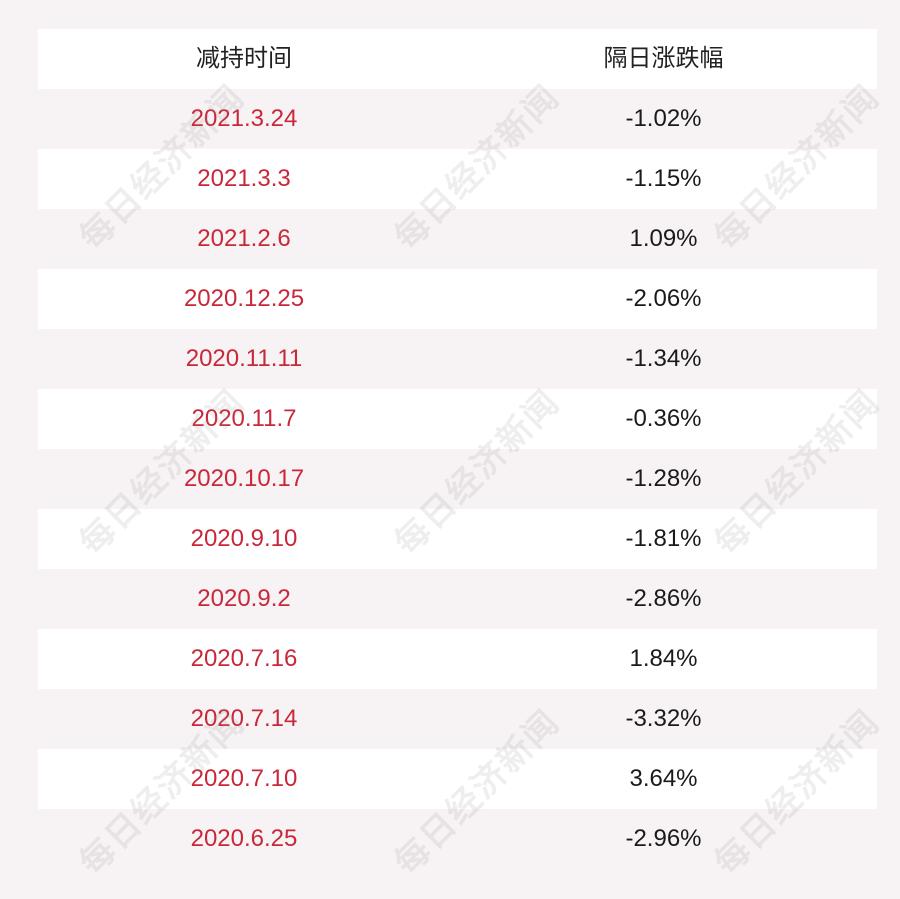  Describe the element at coordinates (663, 718) in the screenshot. I see `next-day-change: -3.32%` at that location.